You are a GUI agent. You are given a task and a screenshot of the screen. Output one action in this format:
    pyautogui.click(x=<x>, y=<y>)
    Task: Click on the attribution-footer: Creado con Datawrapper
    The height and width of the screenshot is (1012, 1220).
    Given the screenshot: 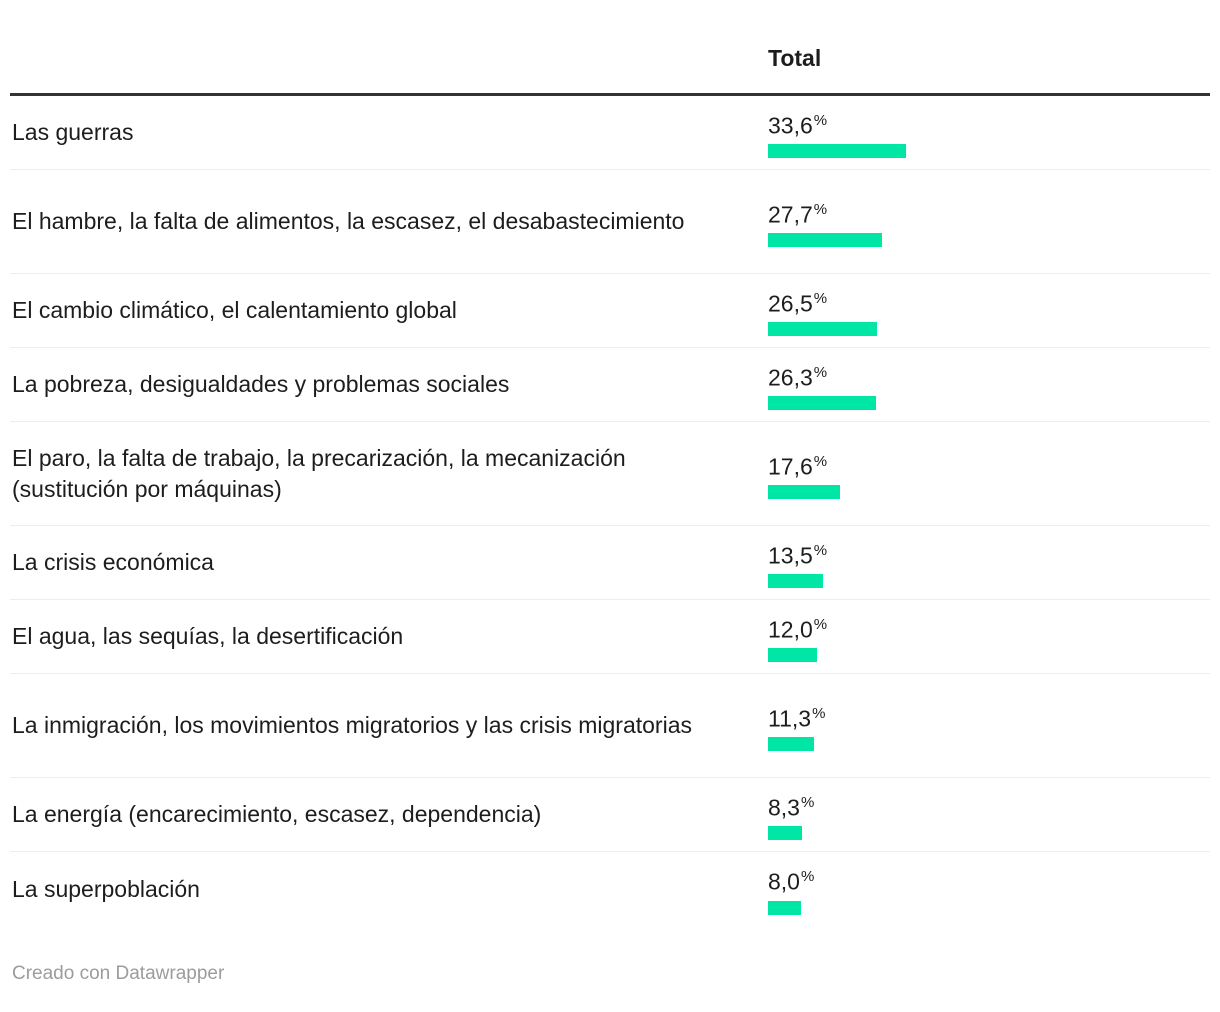 What is the action you would take?
    pyautogui.click(x=610, y=974)
    